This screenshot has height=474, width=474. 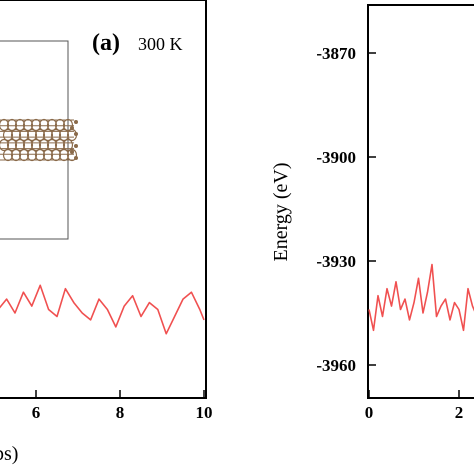 I want to click on panel-b-ytick-label-3960: -3960, so click(x=336, y=365).